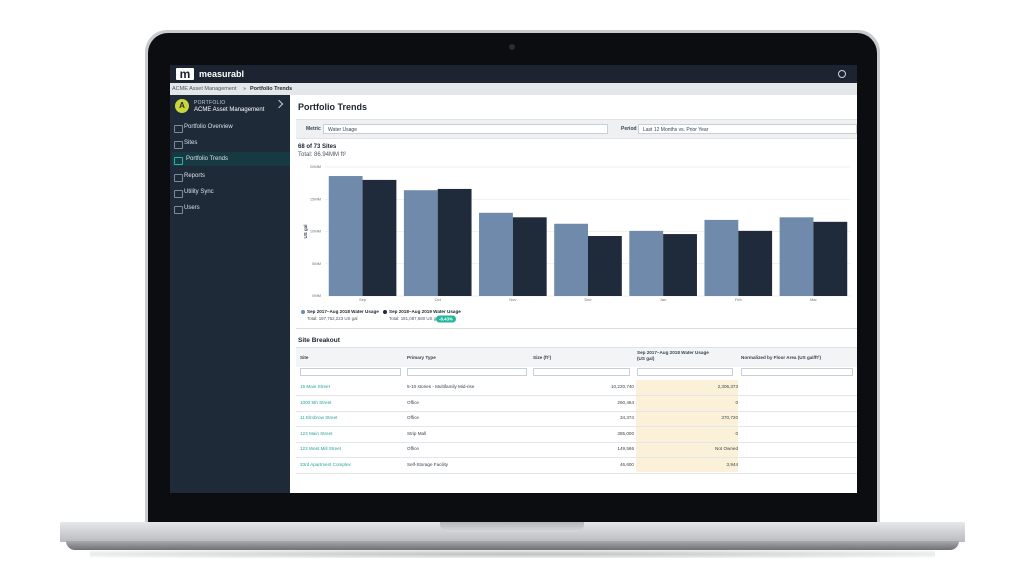  I want to click on legend-total: Total: 181,087,680 US gal, so click(414, 318).